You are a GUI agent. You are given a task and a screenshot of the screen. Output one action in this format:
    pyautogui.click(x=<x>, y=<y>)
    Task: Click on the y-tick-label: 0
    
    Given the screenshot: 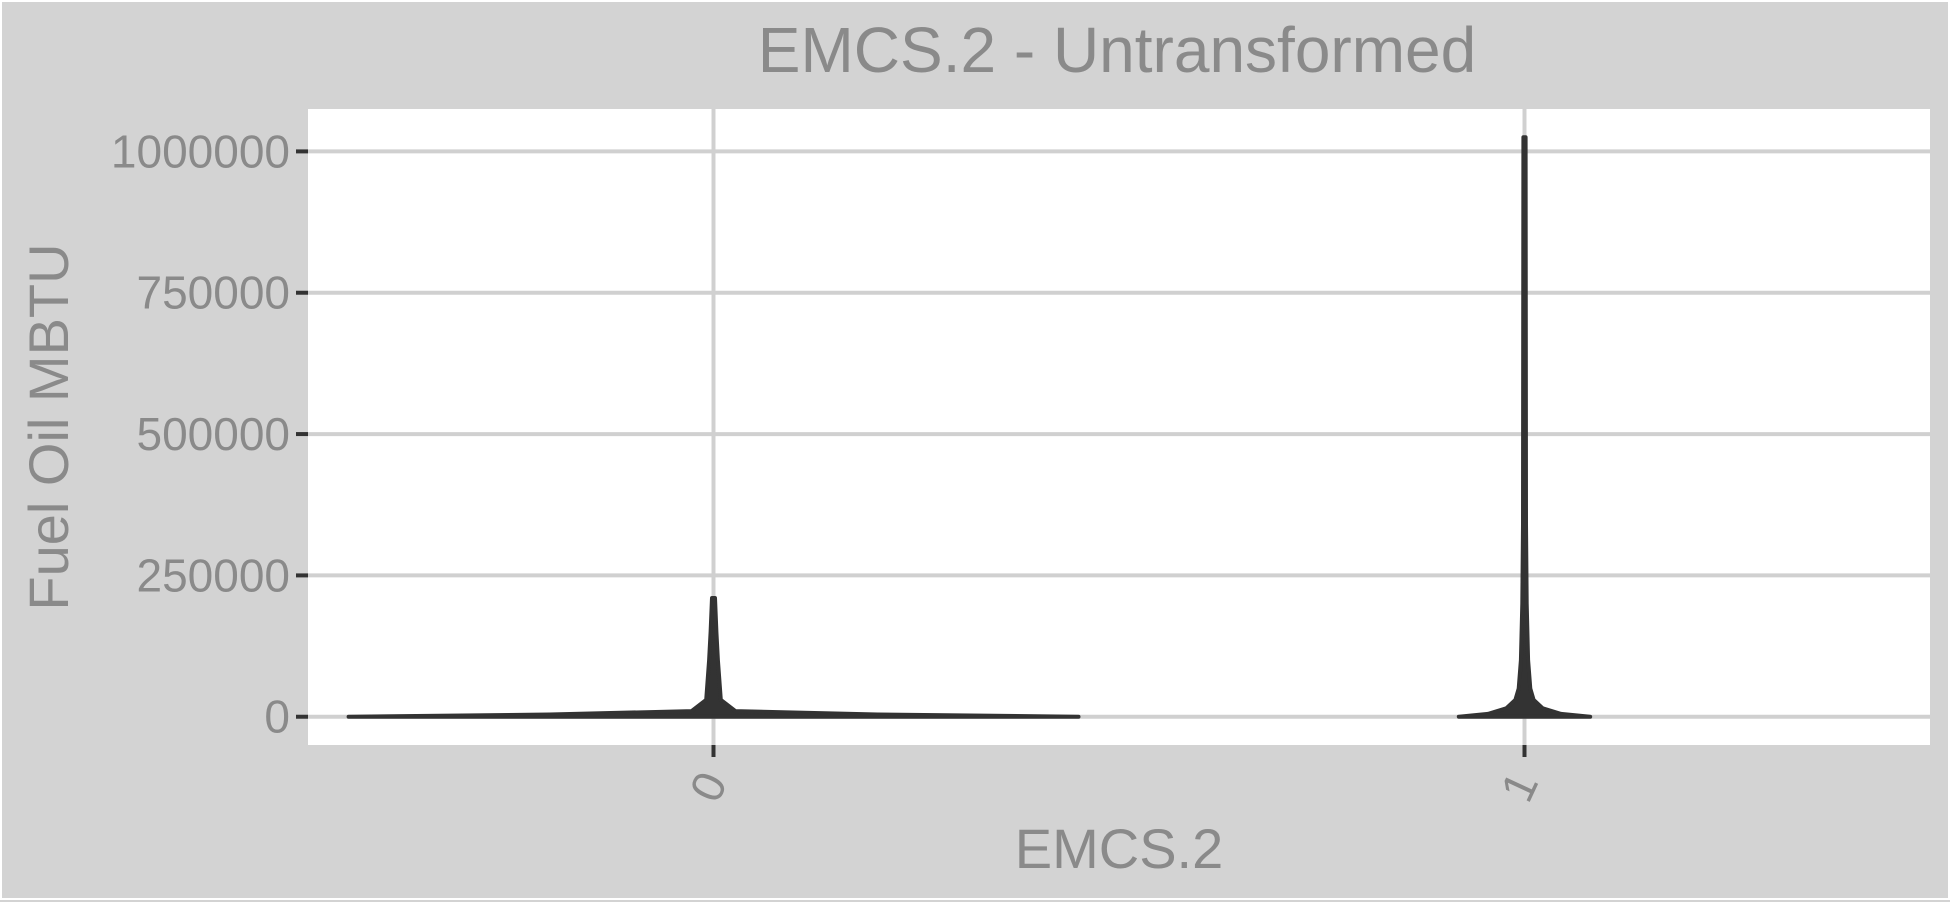 What is the action you would take?
    pyautogui.click(x=277, y=717)
    